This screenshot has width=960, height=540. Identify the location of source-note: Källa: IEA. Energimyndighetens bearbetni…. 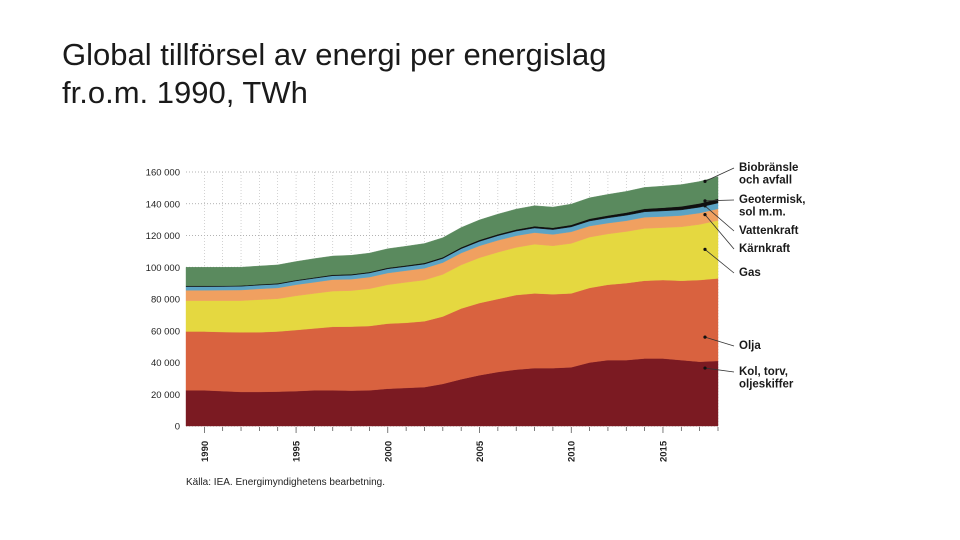
(286, 482).